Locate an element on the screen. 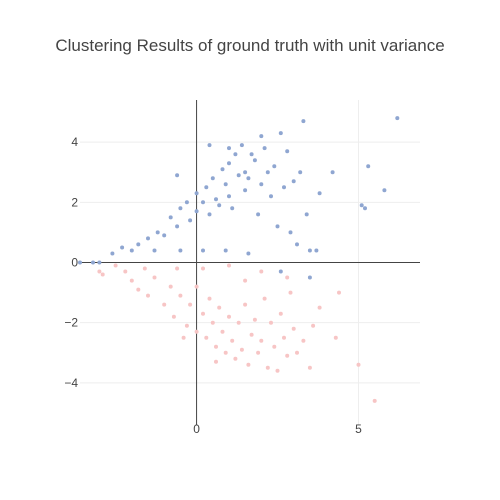 The height and width of the screenshot is (500, 500). y-tick-label: −2 is located at coordinates (71, 323).